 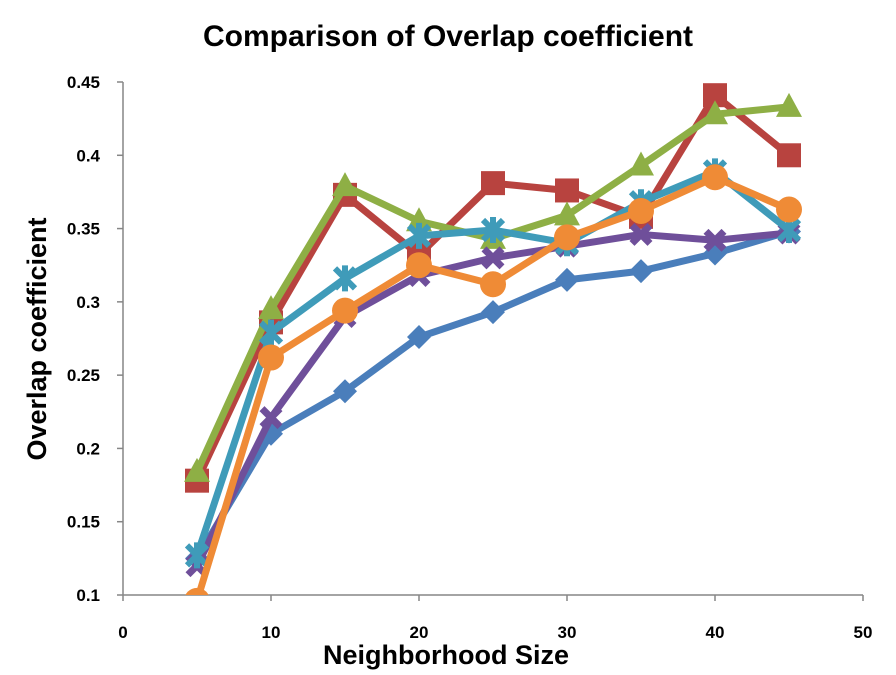 What do you see at coordinates (863, 632) in the screenshot?
I see `x-tick-label: 50` at bounding box center [863, 632].